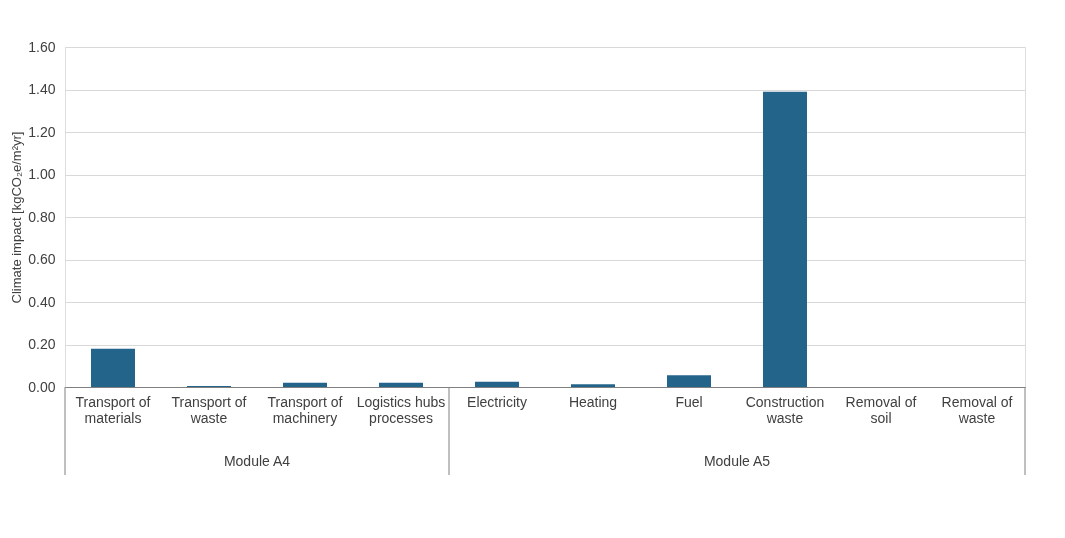 The width and height of the screenshot is (1065, 538). I want to click on y-tick-label: 0.60, so click(42, 259).